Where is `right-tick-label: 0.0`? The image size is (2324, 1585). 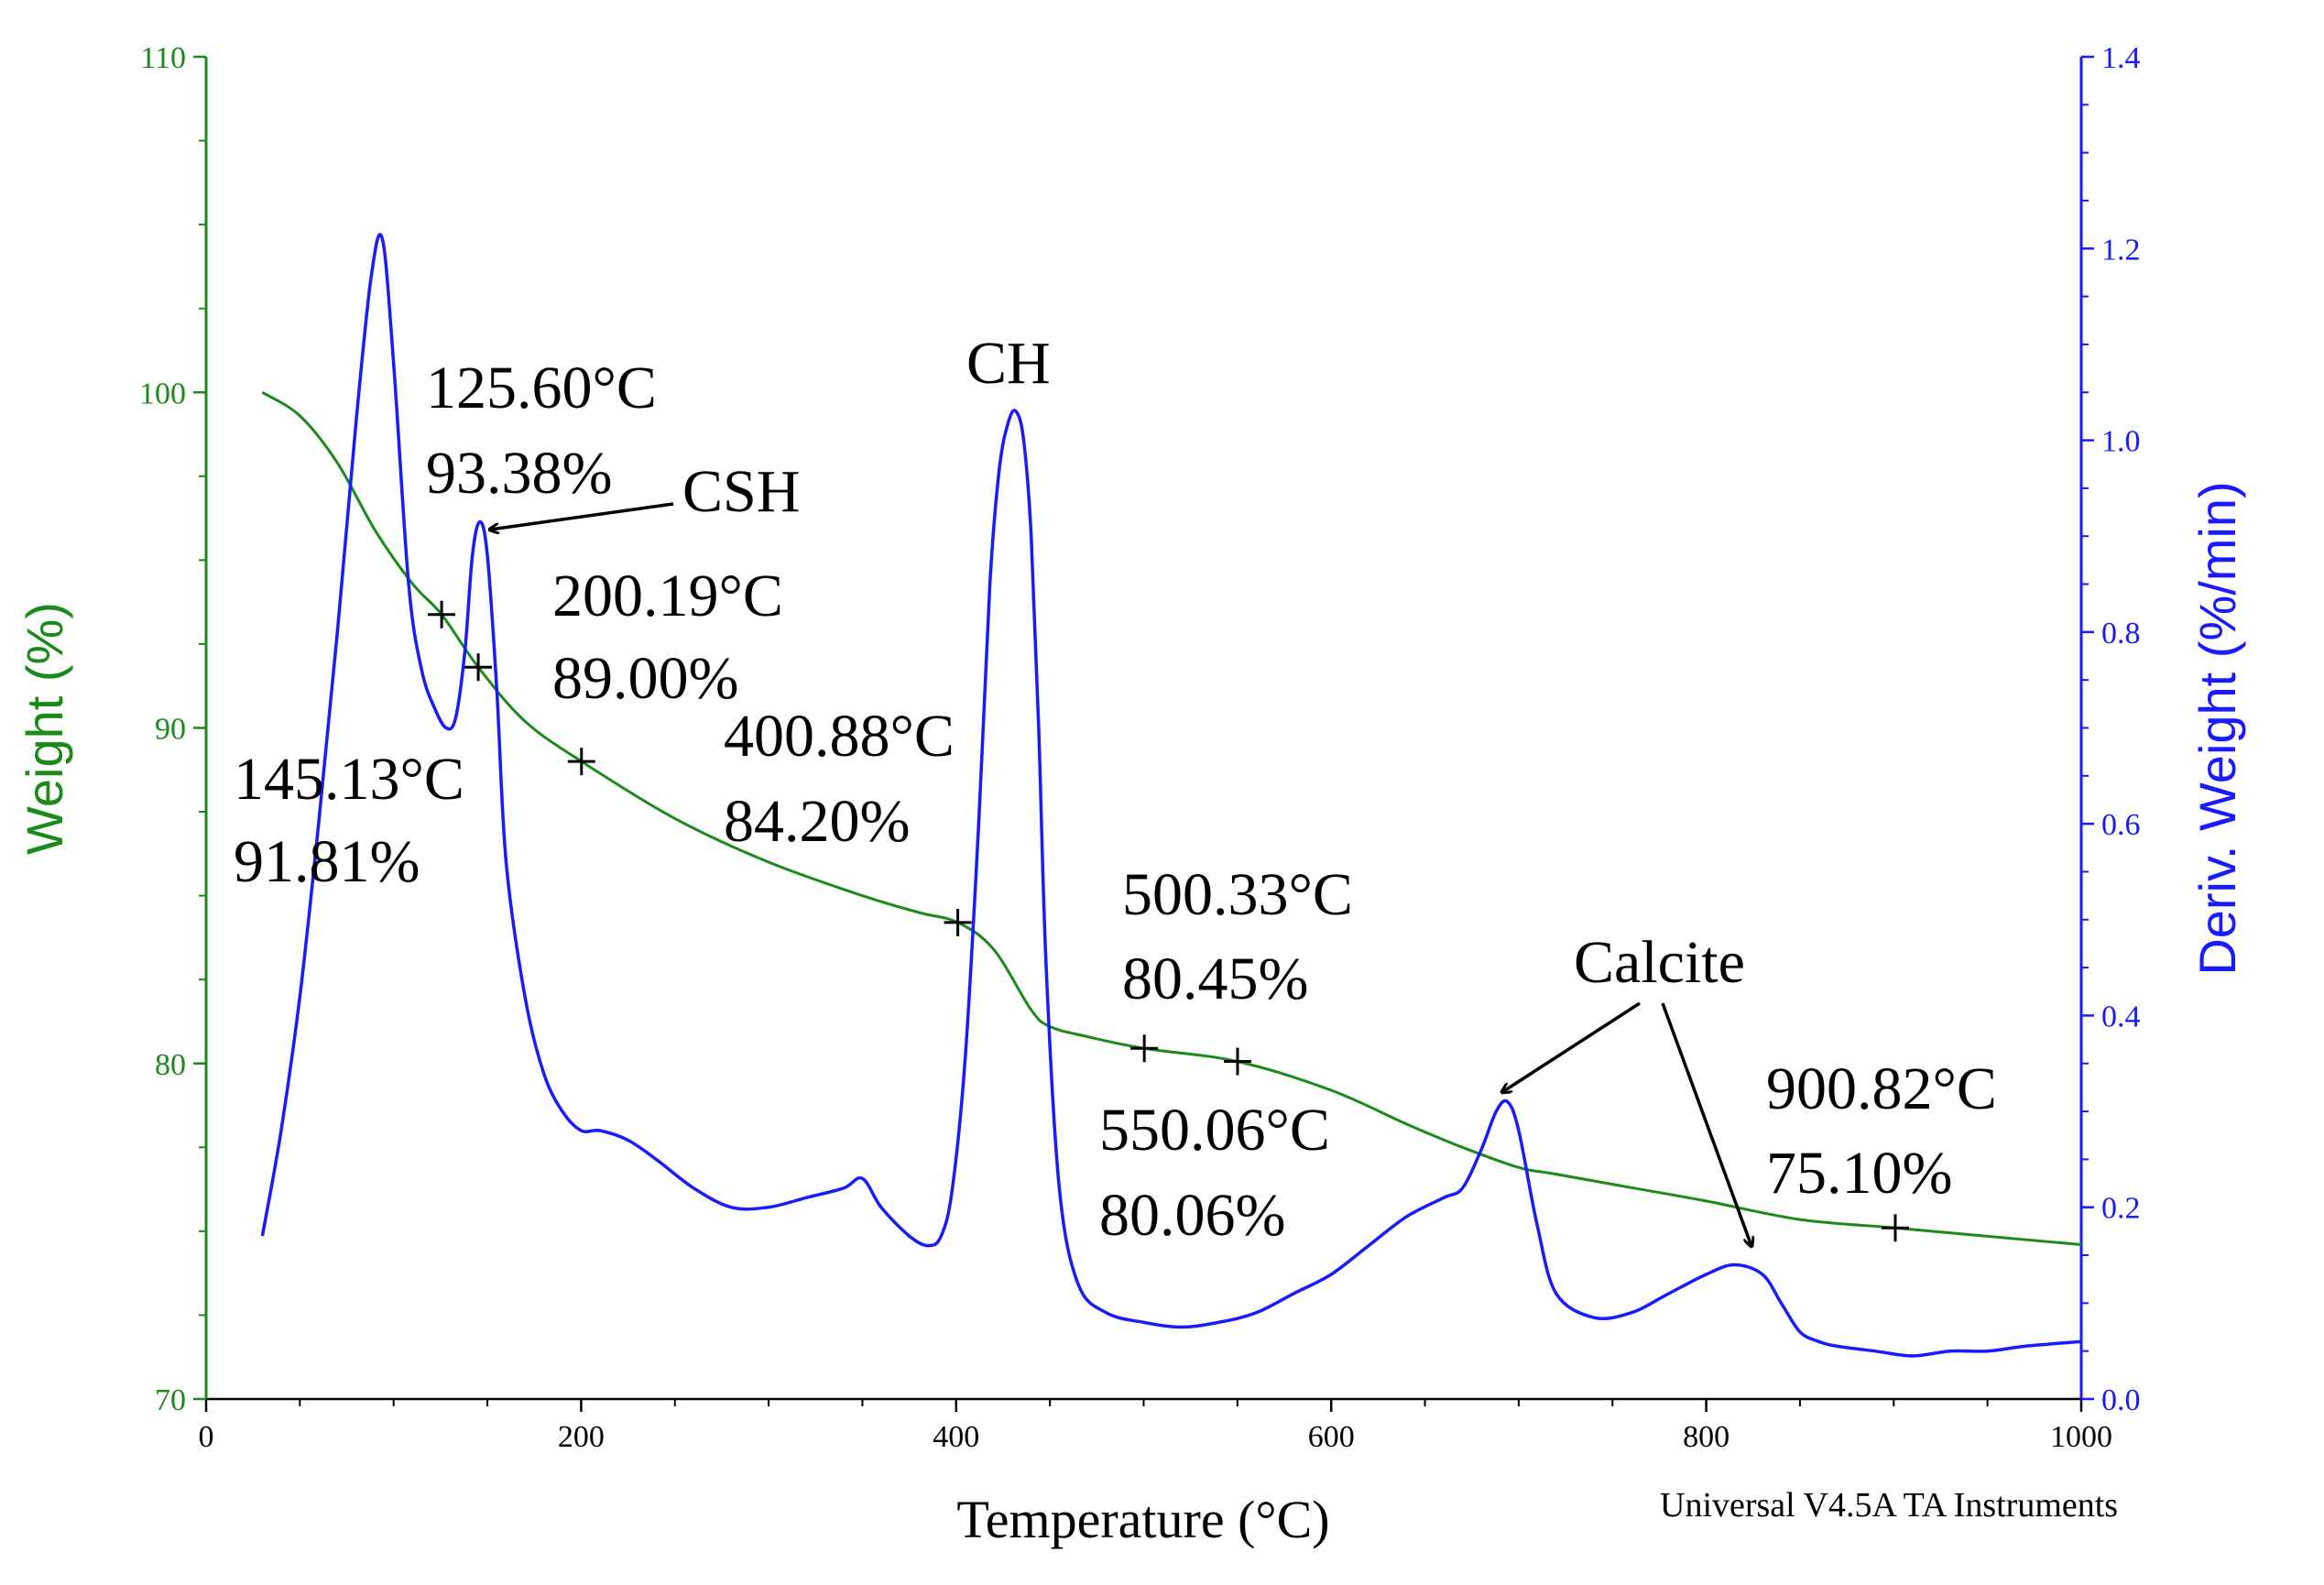
right-tick-label: 0.0 is located at coordinates (2121, 1400).